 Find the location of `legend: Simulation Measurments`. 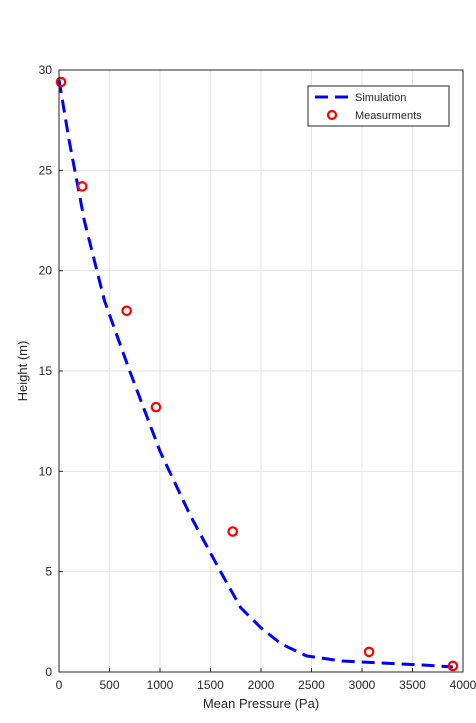

legend: Simulation Measurments is located at coordinates (378, 106).